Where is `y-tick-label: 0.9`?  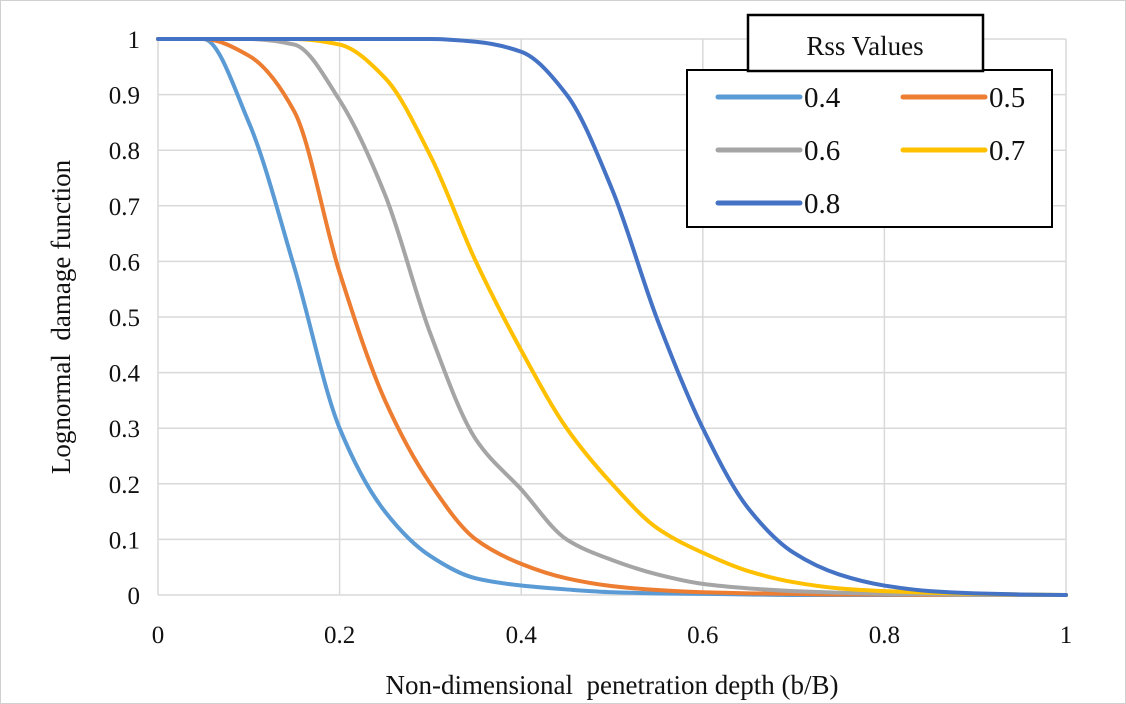 y-tick-label: 0.9 is located at coordinates (124, 96).